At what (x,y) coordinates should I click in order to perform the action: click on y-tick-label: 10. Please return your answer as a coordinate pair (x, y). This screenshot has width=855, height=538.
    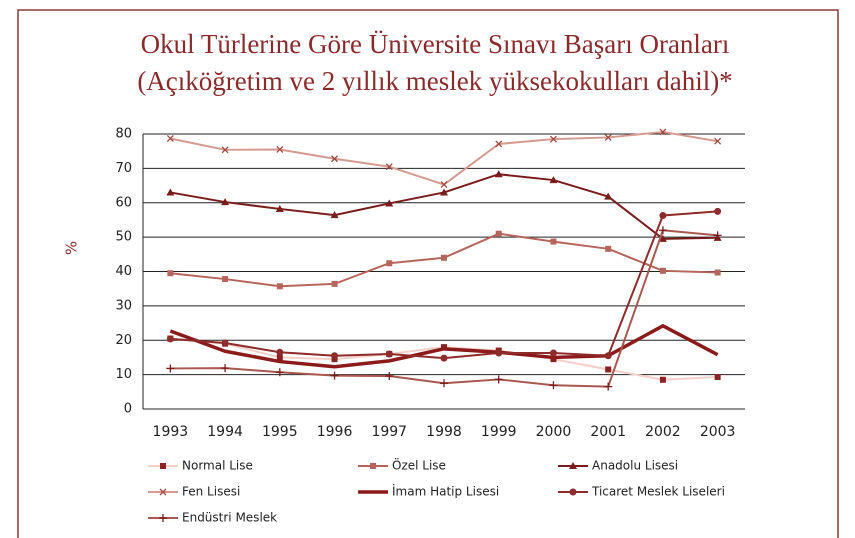
    Looking at the image, I should click on (123, 374).